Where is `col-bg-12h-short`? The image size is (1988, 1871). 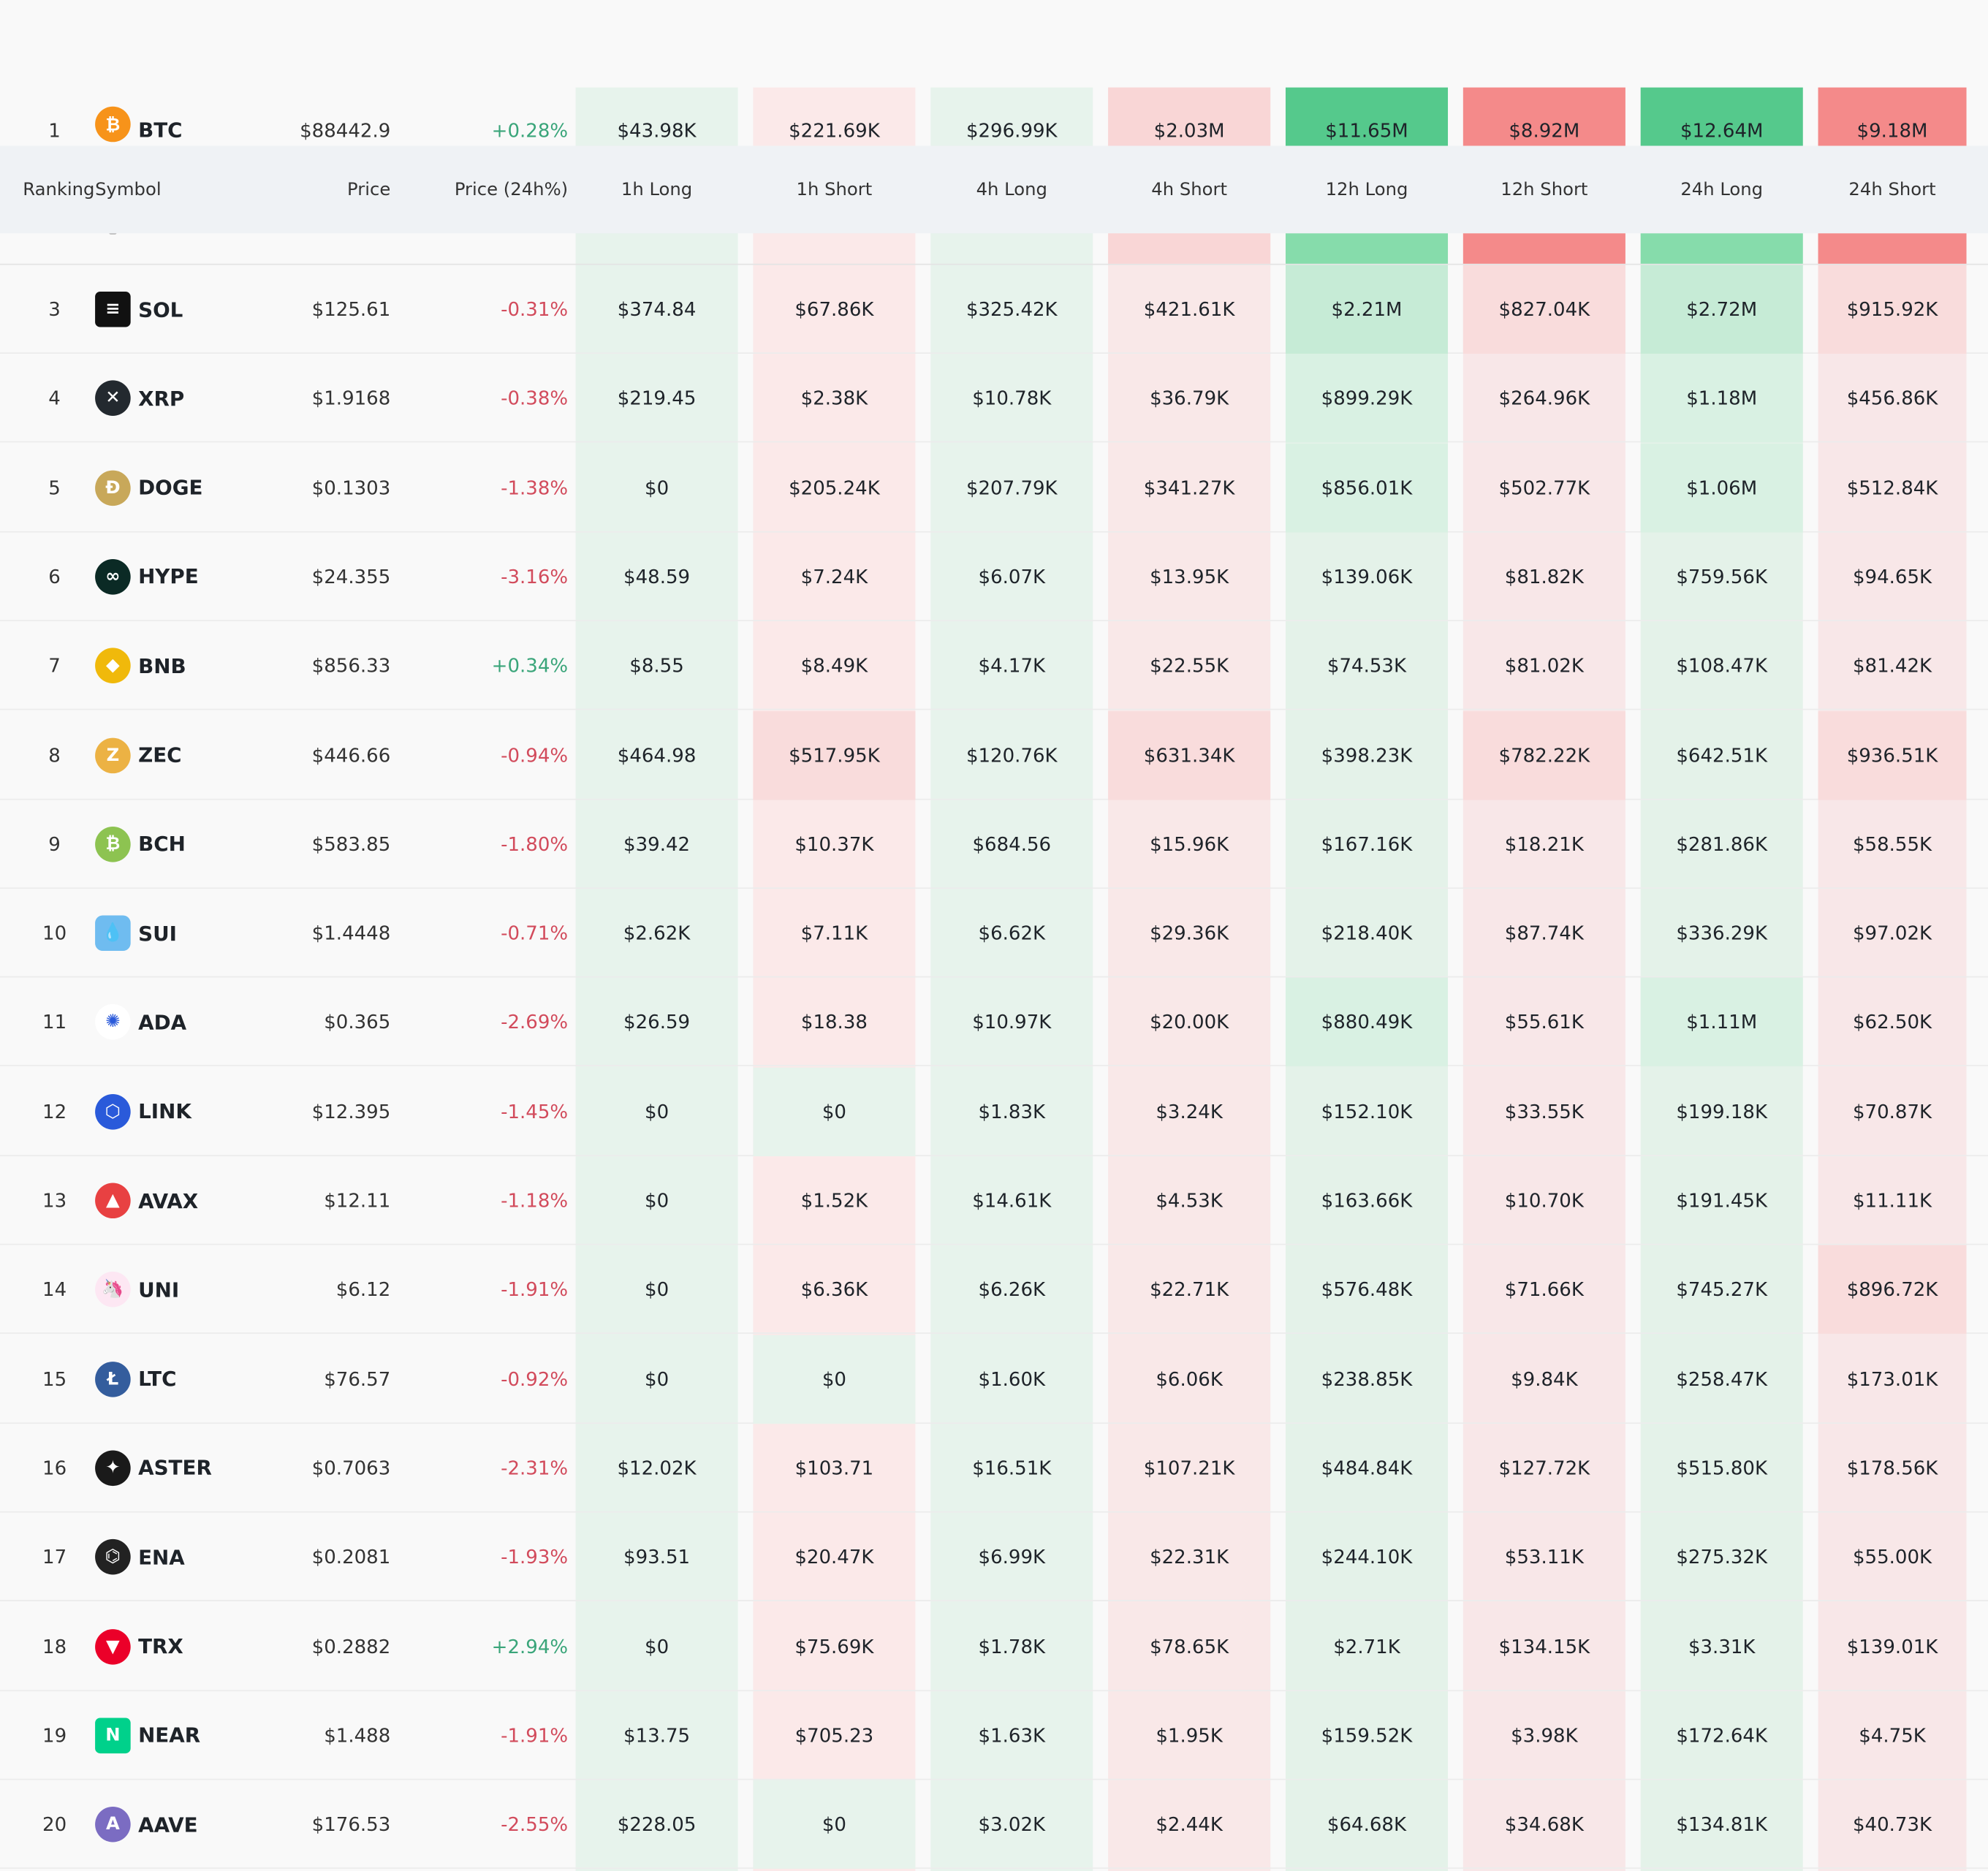 col-bg-12h-short is located at coordinates (1543, 979).